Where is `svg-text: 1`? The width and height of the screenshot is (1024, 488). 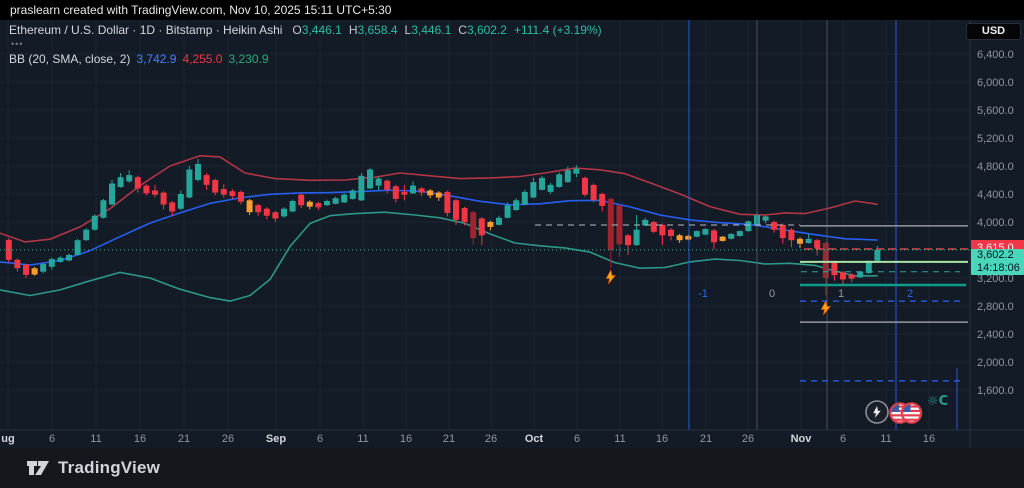 svg-text: 1 is located at coordinates (841, 294).